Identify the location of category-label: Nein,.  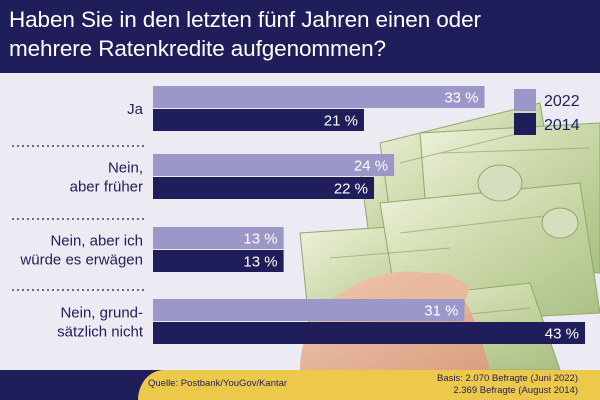
(125, 168).